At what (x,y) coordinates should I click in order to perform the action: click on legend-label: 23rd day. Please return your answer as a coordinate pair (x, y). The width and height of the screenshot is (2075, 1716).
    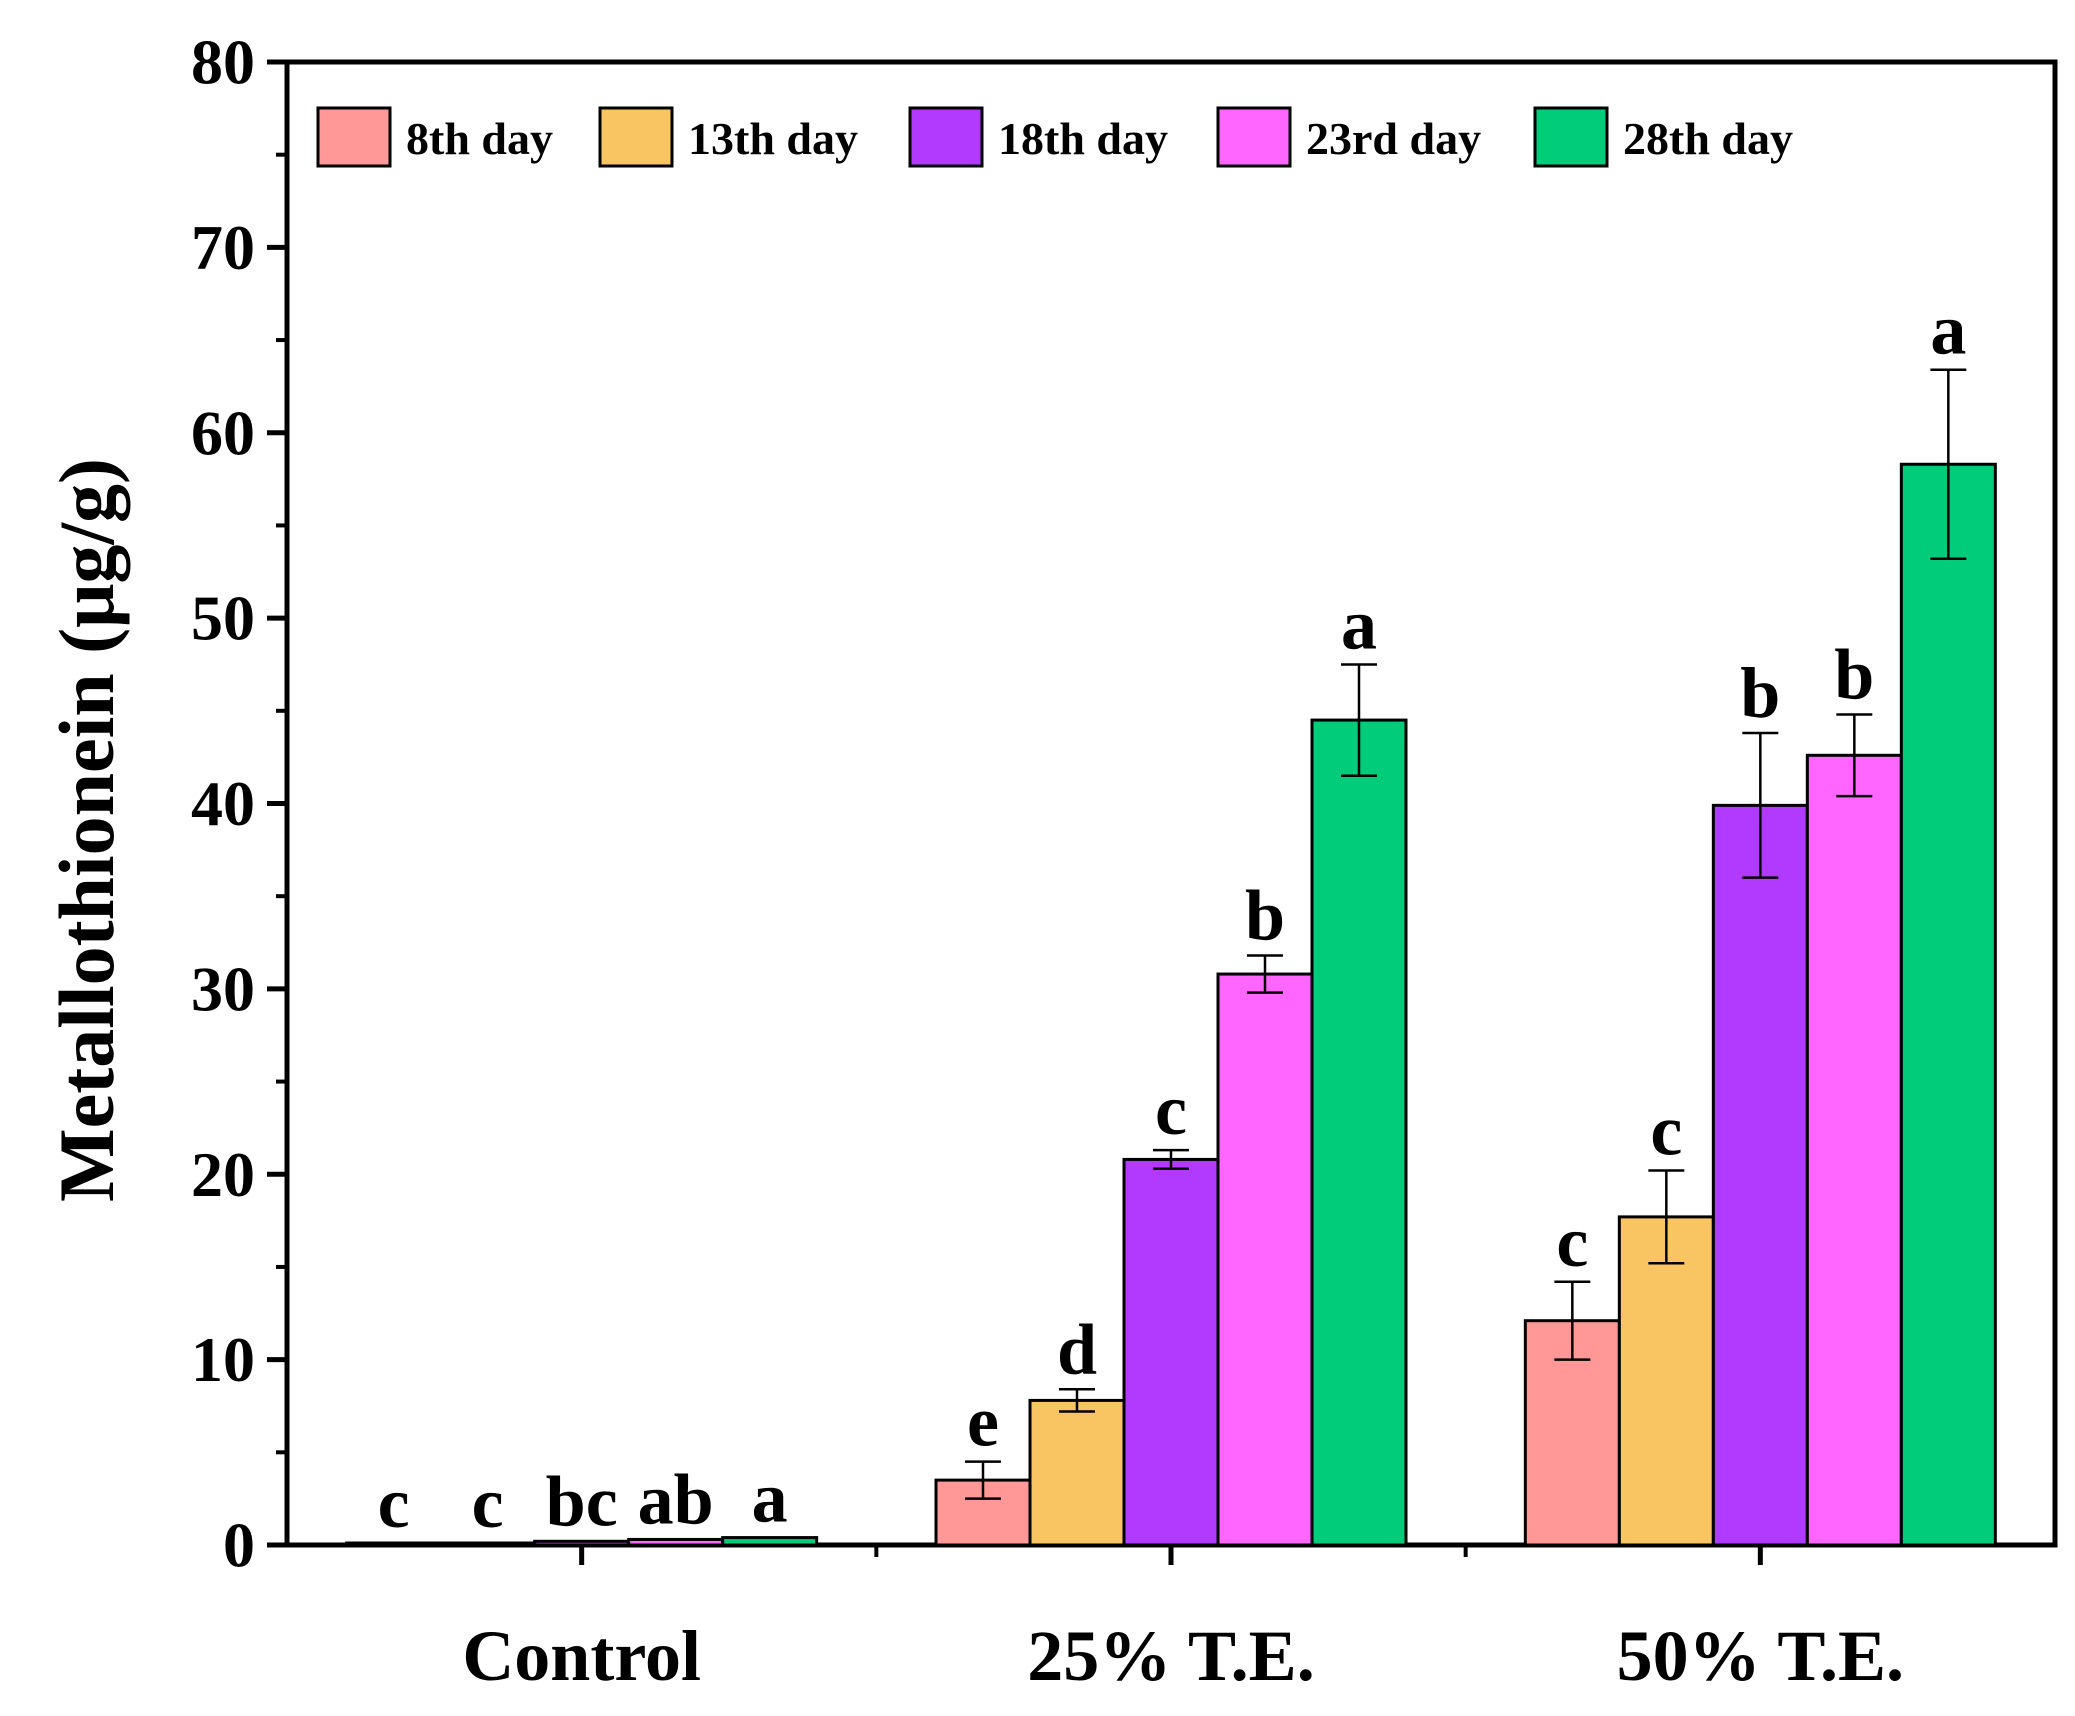
    Looking at the image, I should click on (1393, 138).